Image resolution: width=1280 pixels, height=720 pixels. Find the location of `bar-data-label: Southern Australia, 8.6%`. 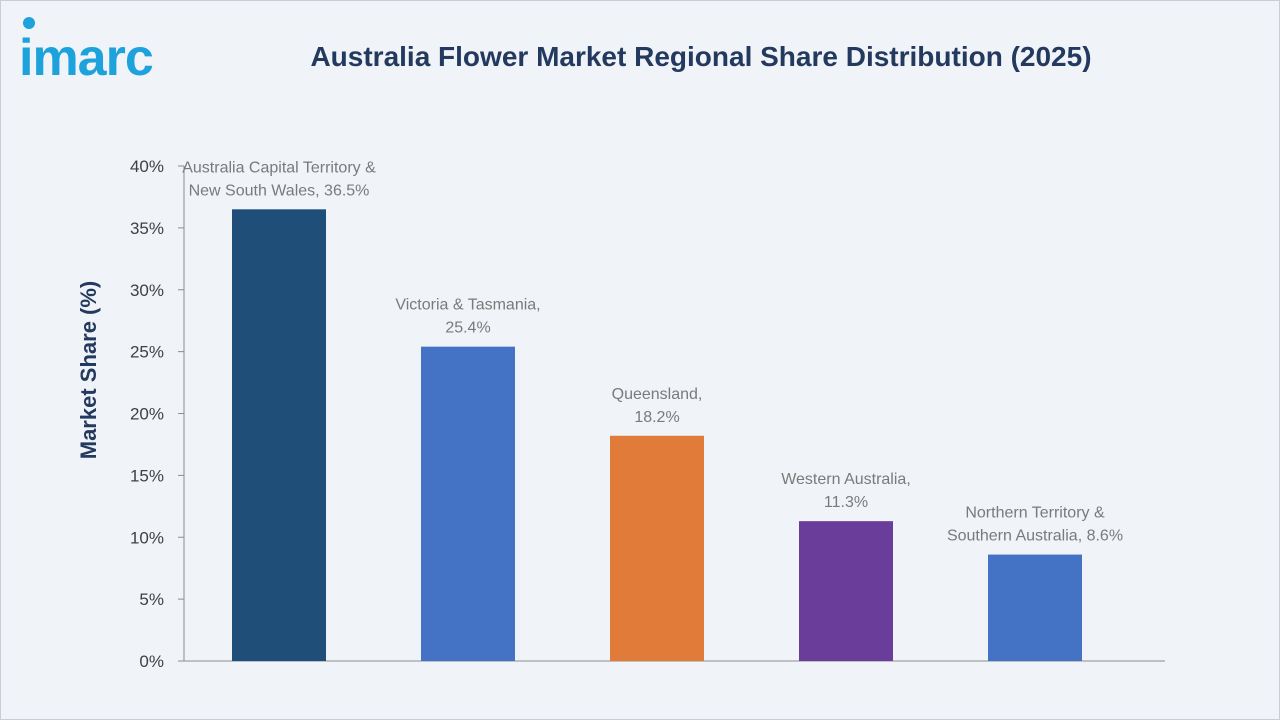

bar-data-label: Southern Australia, 8.6% is located at coordinates (1035, 536).